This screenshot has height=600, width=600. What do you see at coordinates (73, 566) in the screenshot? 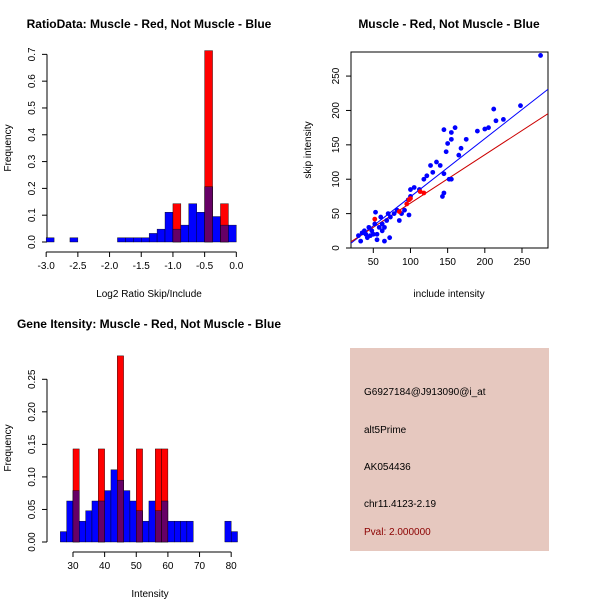
I see `x-tick-label: 30` at bounding box center [73, 566].